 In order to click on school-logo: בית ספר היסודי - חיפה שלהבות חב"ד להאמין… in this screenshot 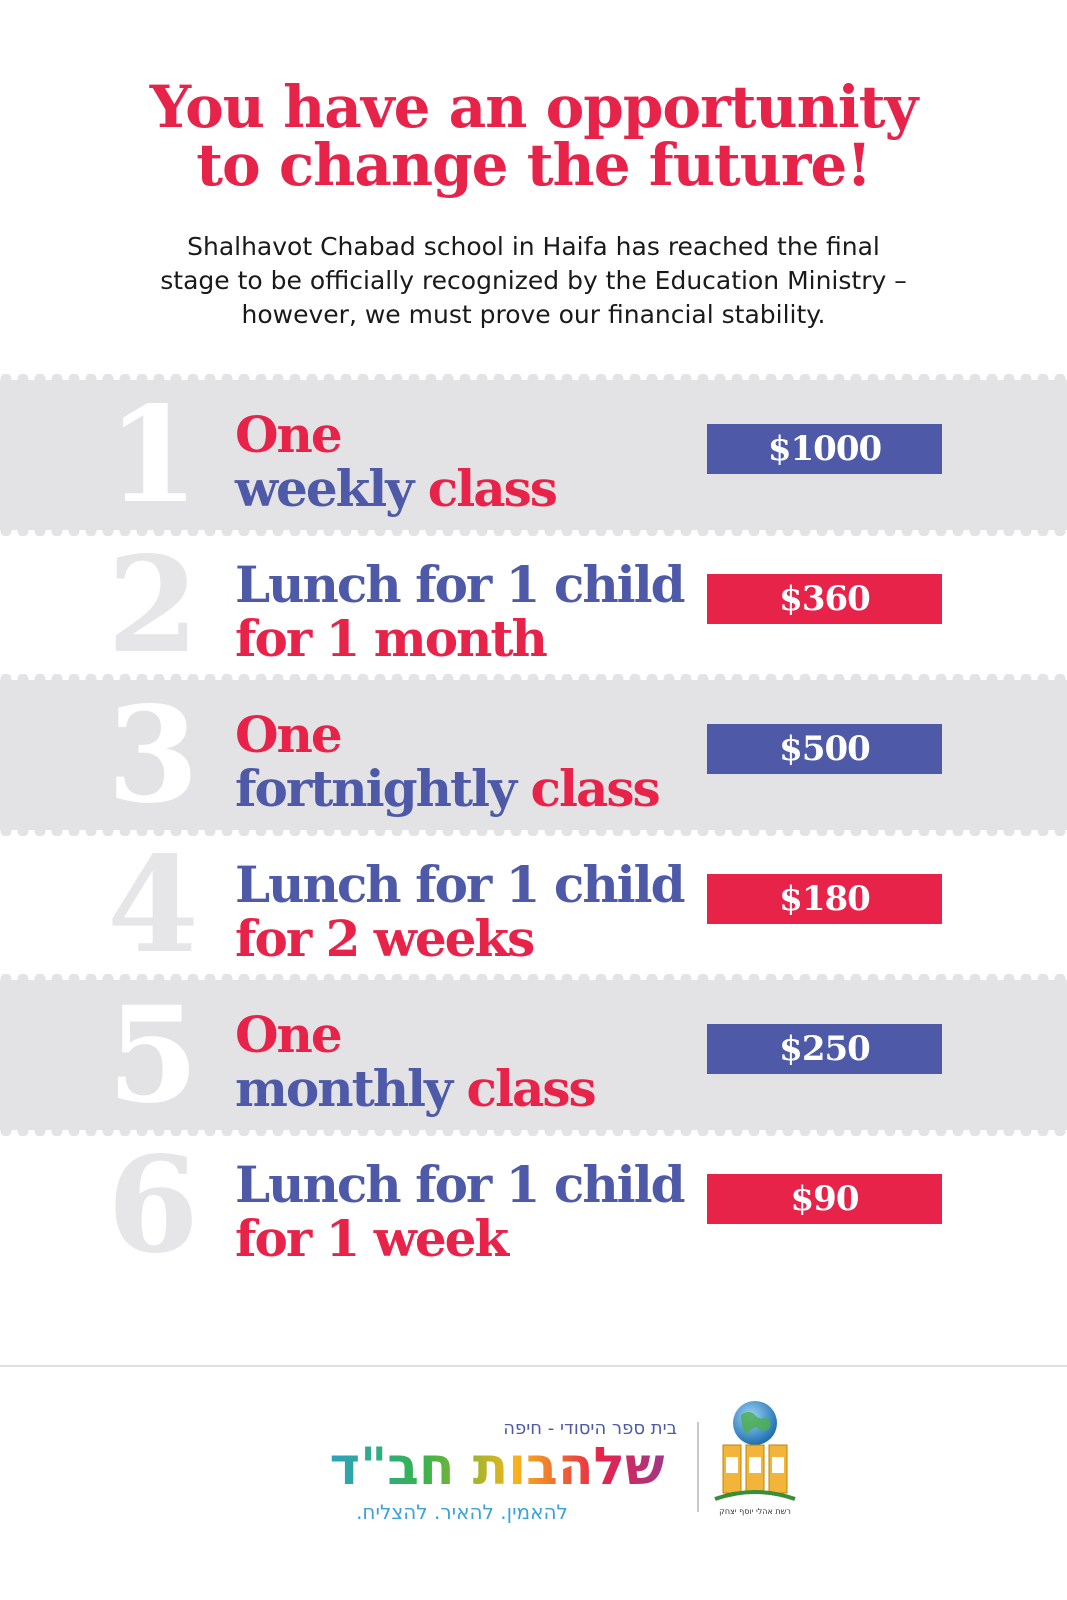, I will do `click(497, 1473)`.